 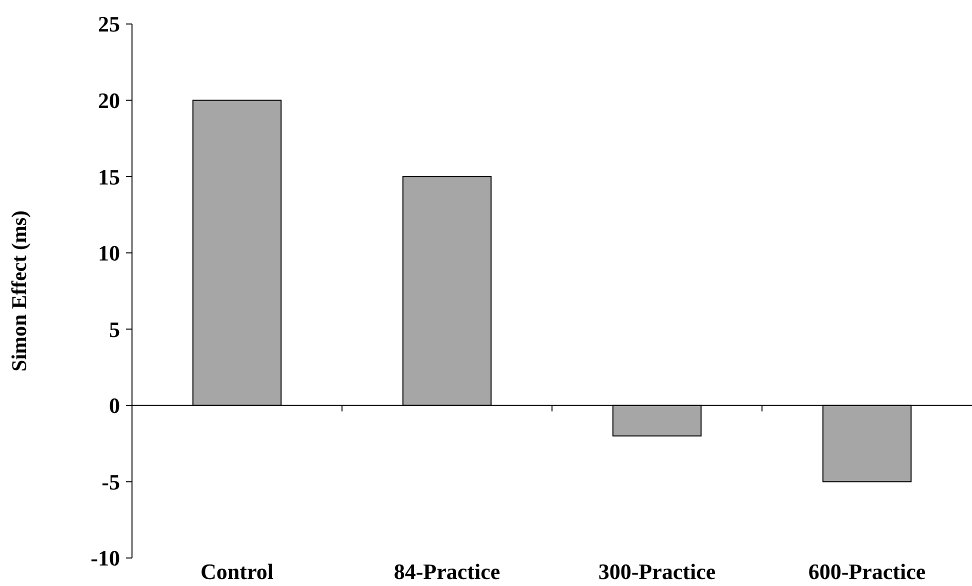 What do you see at coordinates (109, 177) in the screenshot?
I see `y-tick-label: 15` at bounding box center [109, 177].